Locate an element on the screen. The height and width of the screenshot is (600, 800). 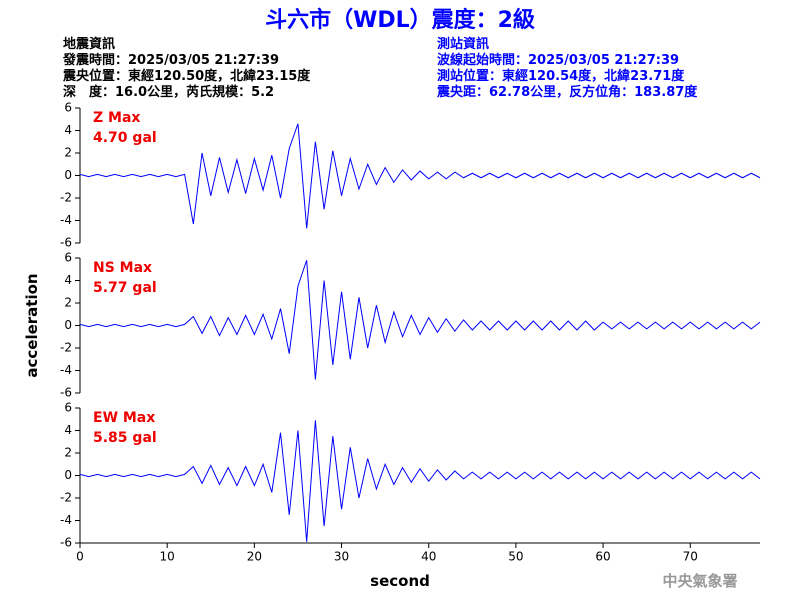
info-left: 發震時間：2025/03/05 21:27:39 is located at coordinates (170, 60).